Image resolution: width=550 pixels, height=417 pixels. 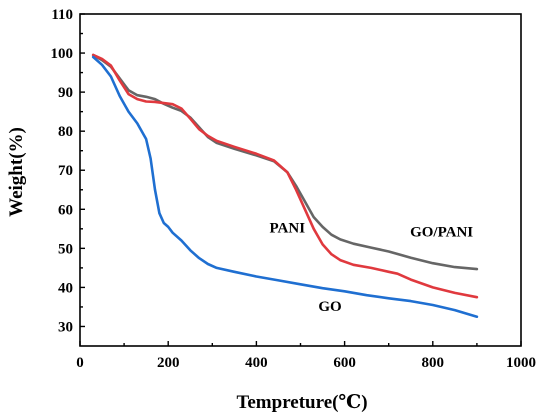 I want to click on y-tick-label: 80, so click(x=65, y=132).